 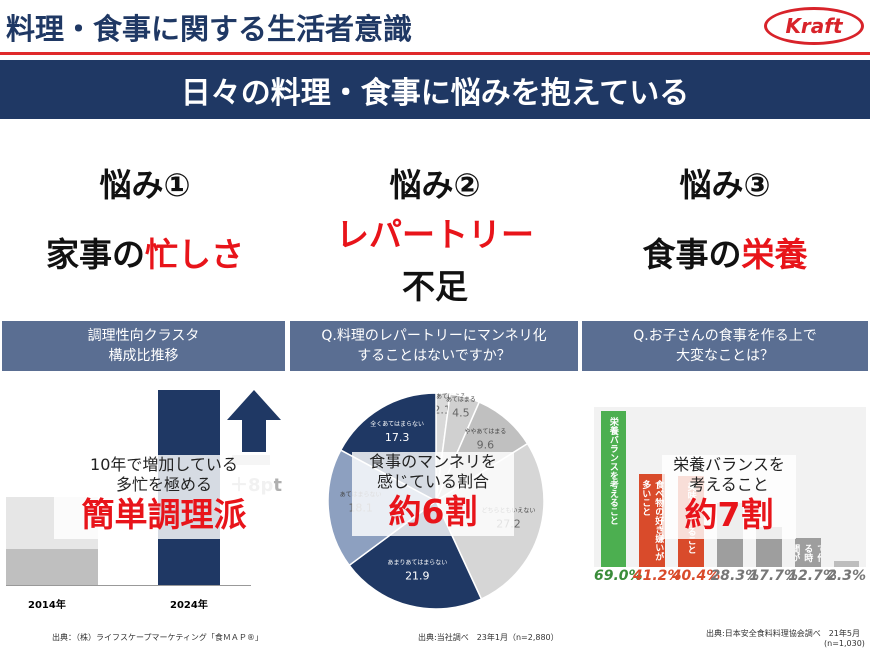 What do you see at coordinates (657, 576) in the screenshot?
I see `bar-value-label: 41.2%` at bounding box center [657, 576].